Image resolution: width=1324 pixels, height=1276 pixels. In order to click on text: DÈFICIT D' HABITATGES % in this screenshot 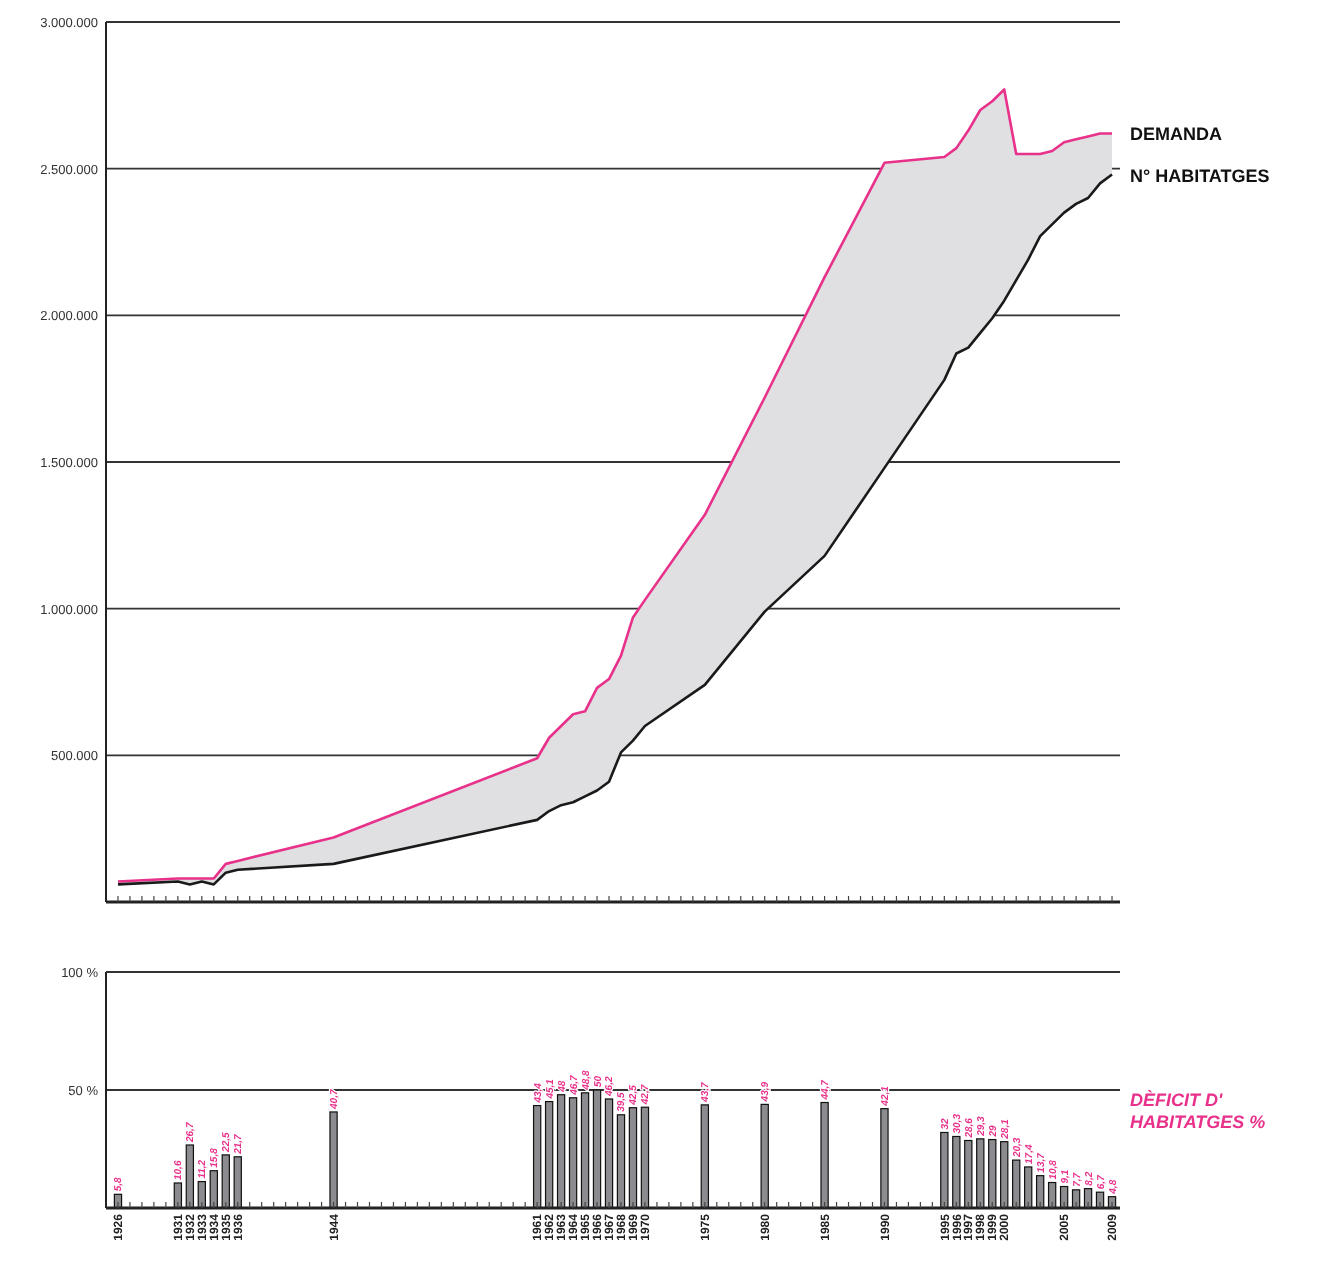, I will do `click(1198, 1111)`.